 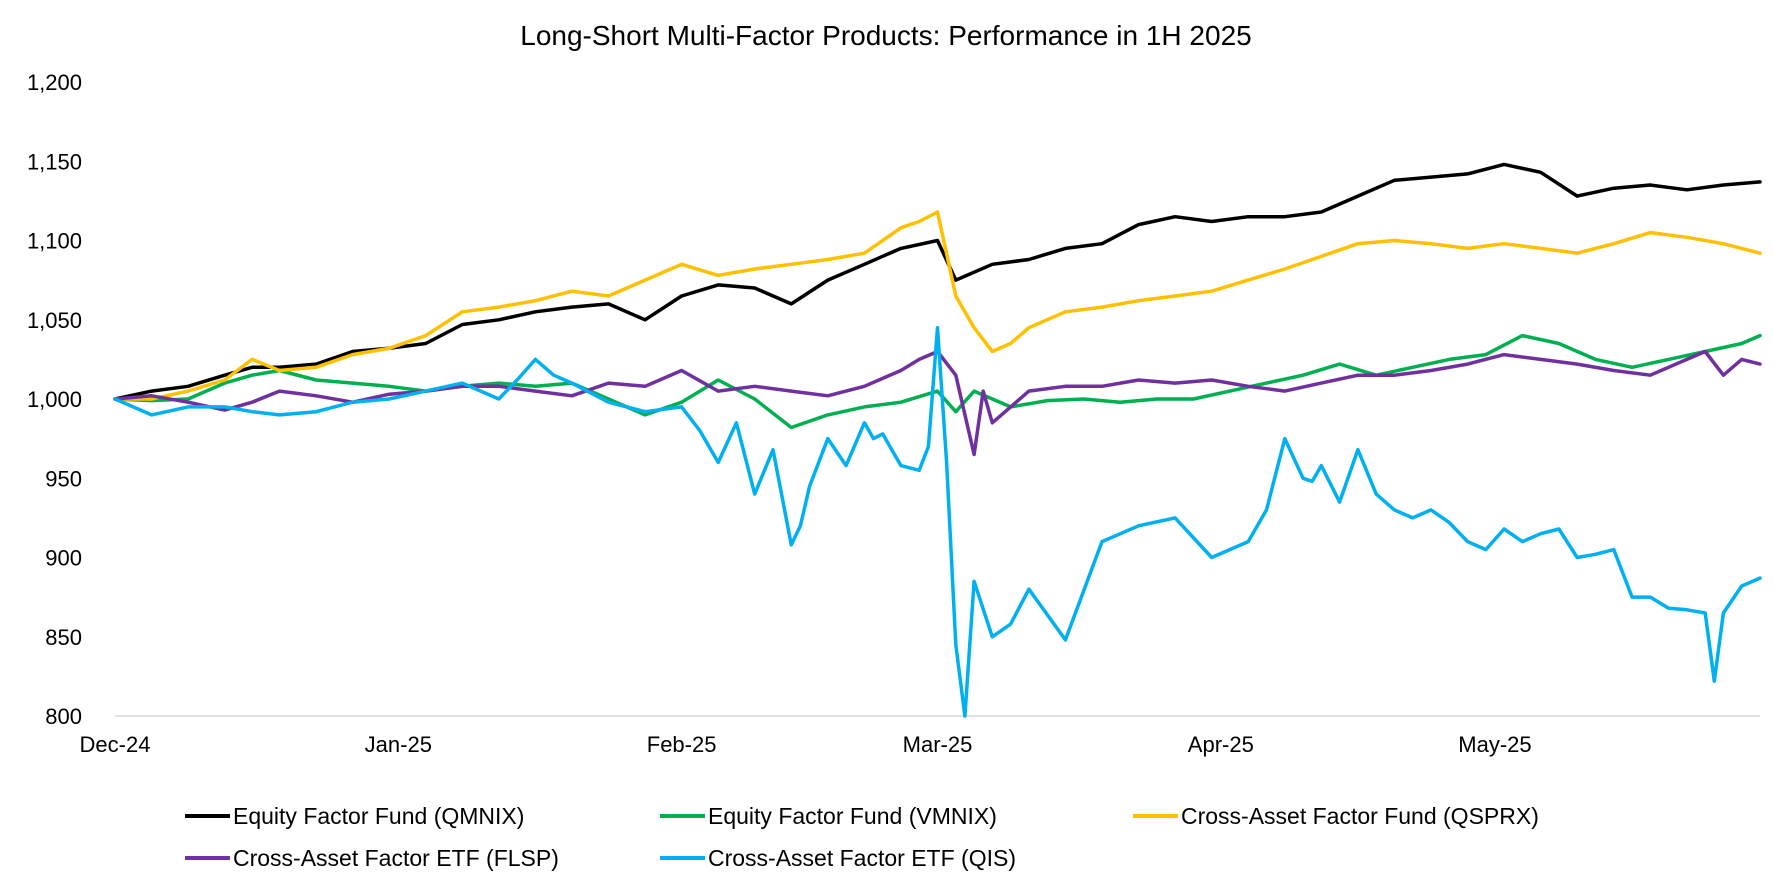 What do you see at coordinates (63, 478) in the screenshot?
I see `y-tick-label: 950` at bounding box center [63, 478].